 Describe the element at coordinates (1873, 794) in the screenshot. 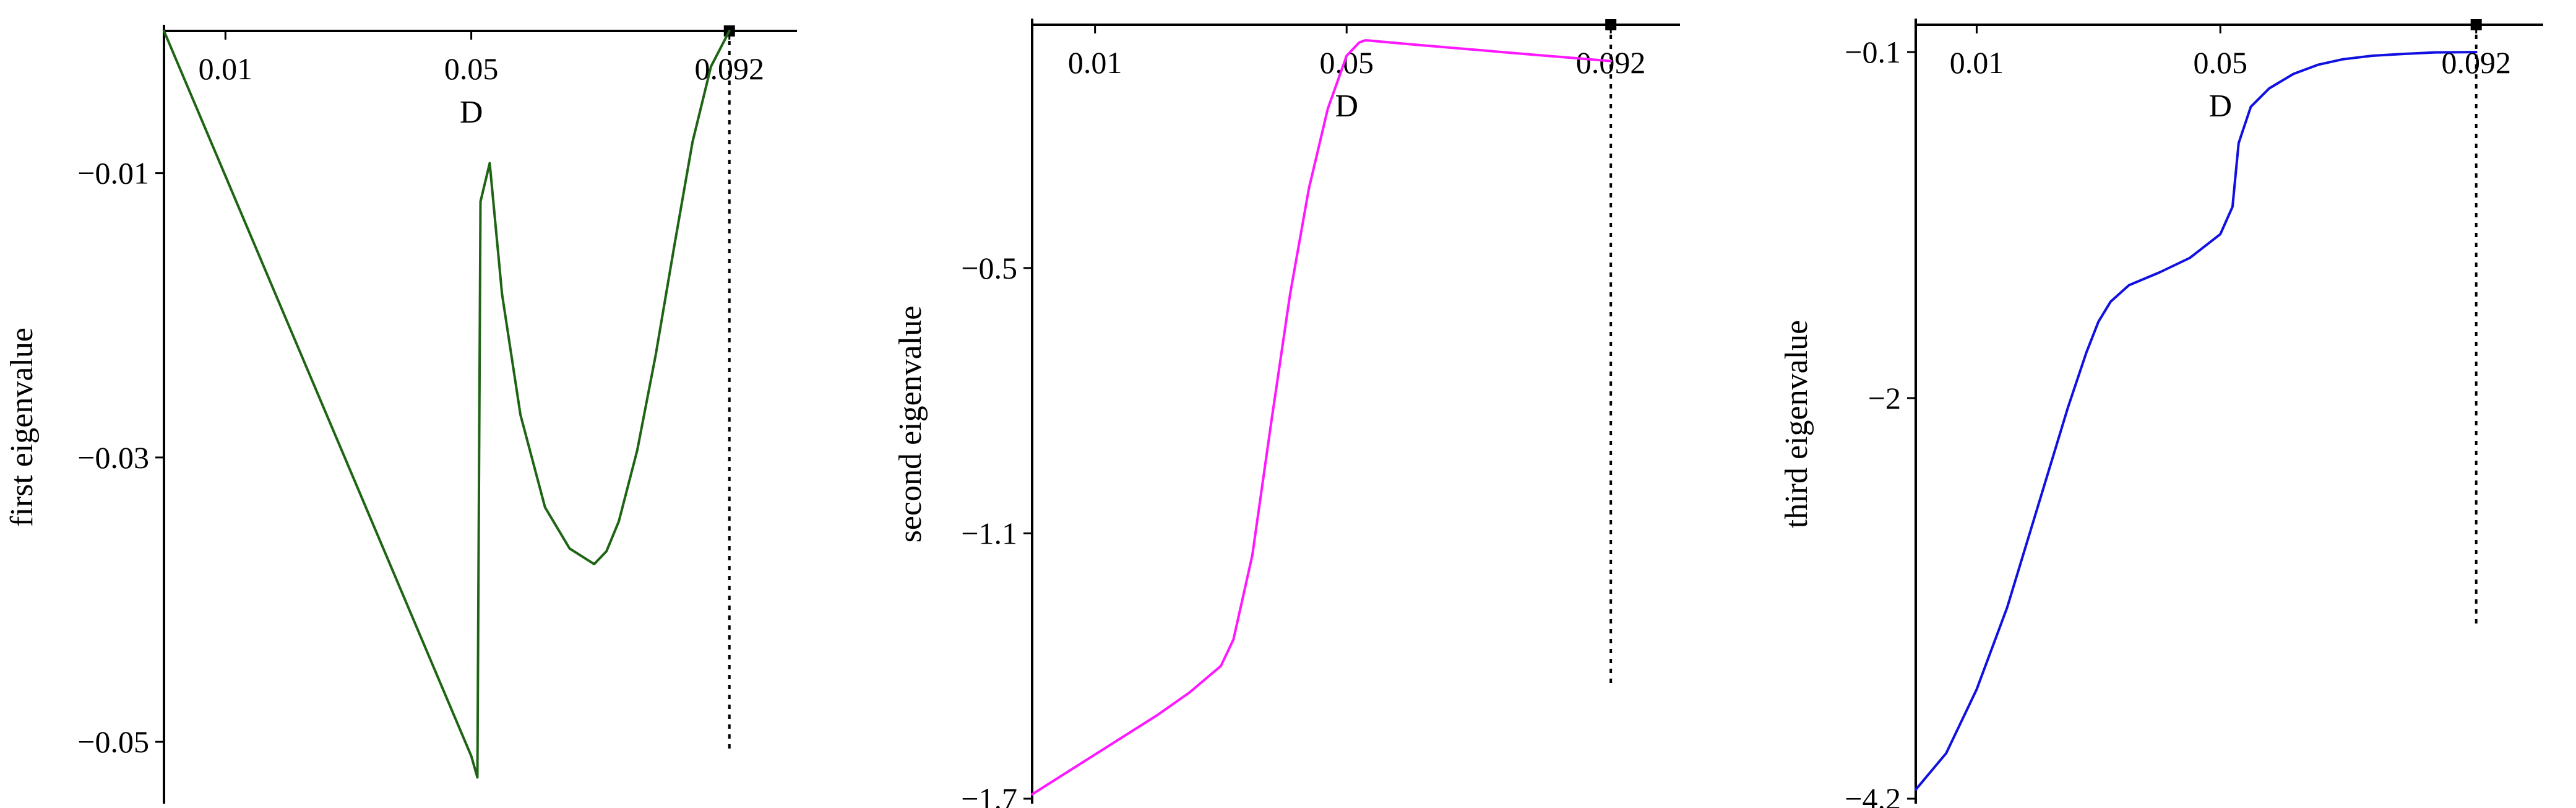

I see `y-tick-label: −4.2` at that location.